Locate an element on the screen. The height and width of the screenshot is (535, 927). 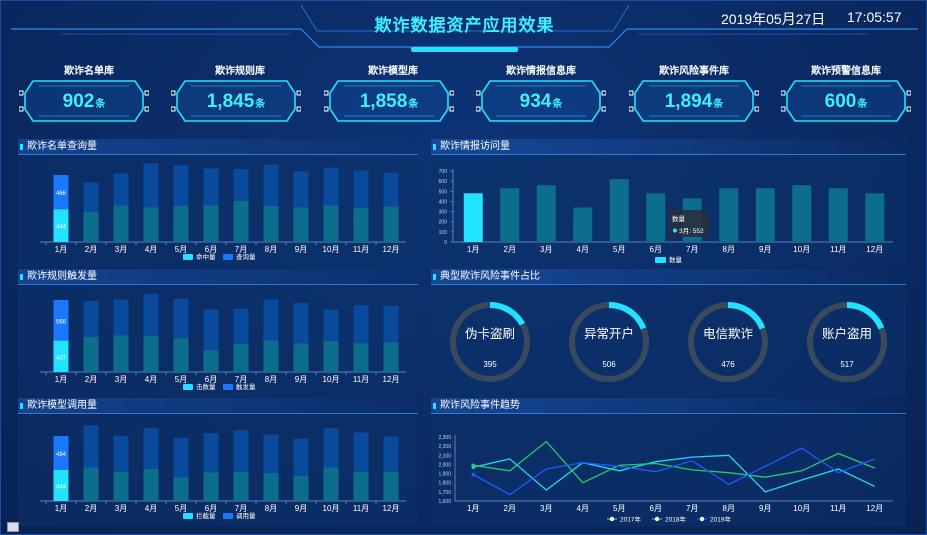
x-tick-label: 8月 is located at coordinates (729, 249).